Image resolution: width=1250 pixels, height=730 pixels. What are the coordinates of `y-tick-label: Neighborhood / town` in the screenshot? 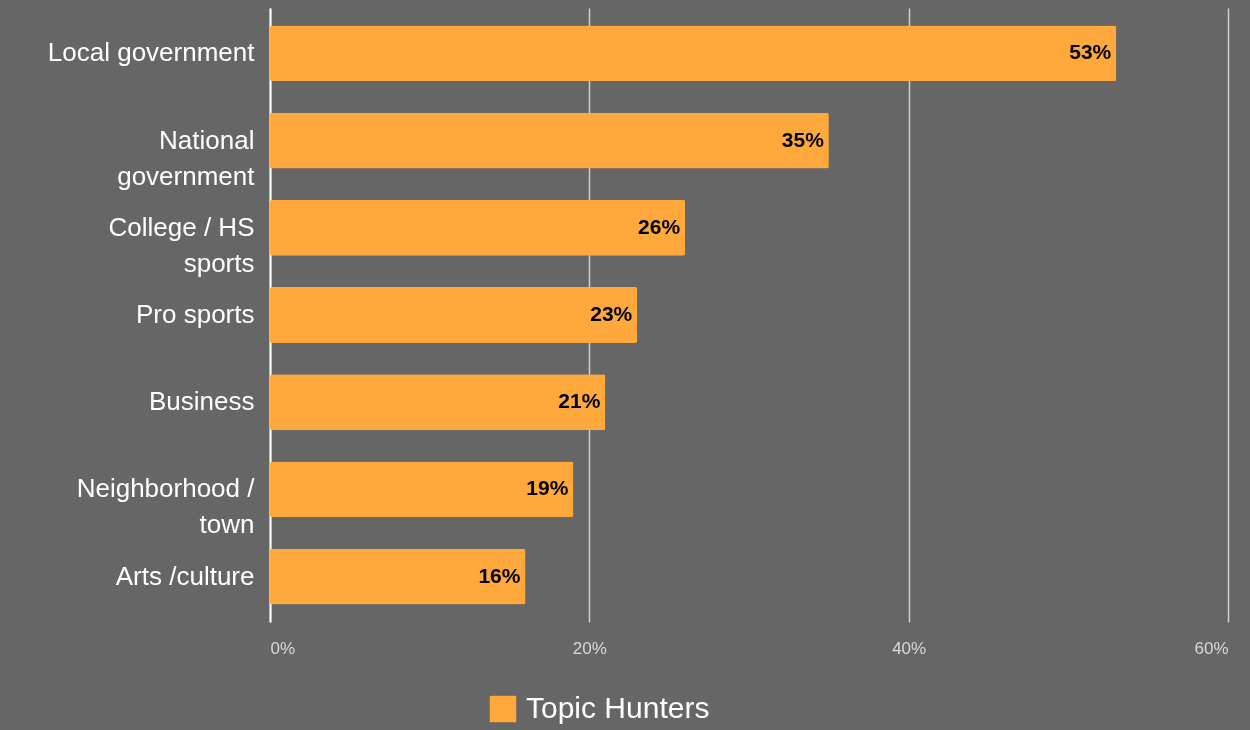 It's located at (166, 506).